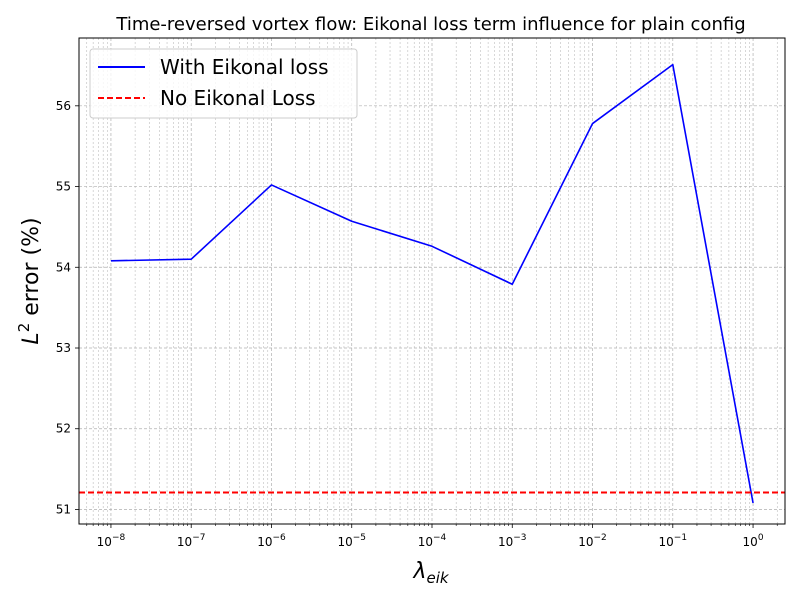  I want to click on y-axis-label: L2 error (%), so click(29, 280).